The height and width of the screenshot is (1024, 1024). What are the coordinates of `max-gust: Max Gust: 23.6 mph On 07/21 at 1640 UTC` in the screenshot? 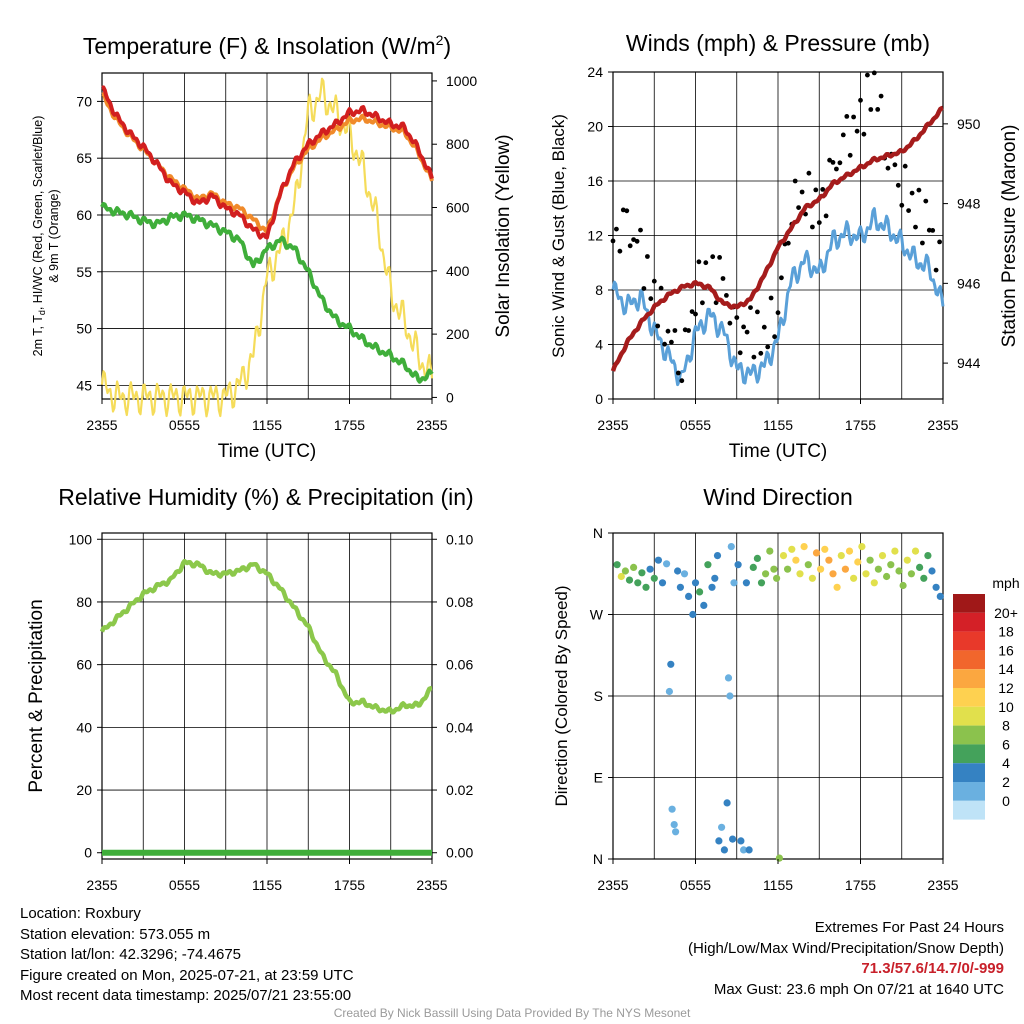 It's located at (858, 989).